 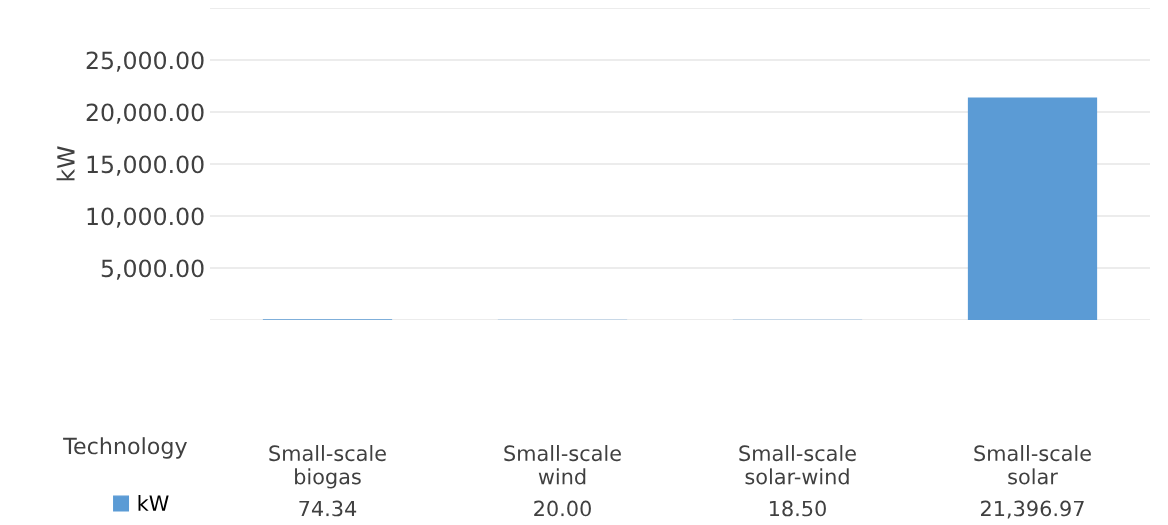 What do you see at coordinates (1032, 509) in the screenshot?
I see `data-label: 21,396.97` at bounding box center [1032, 509].